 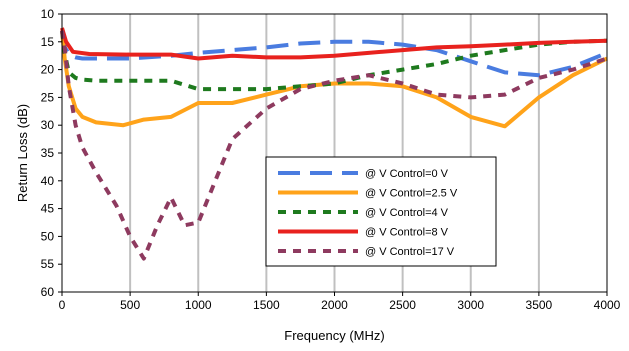 What do you see at coordinates (48, 42) in the screenshot?
I see `y-tick-label: 15` at bounding box center [48, 42].